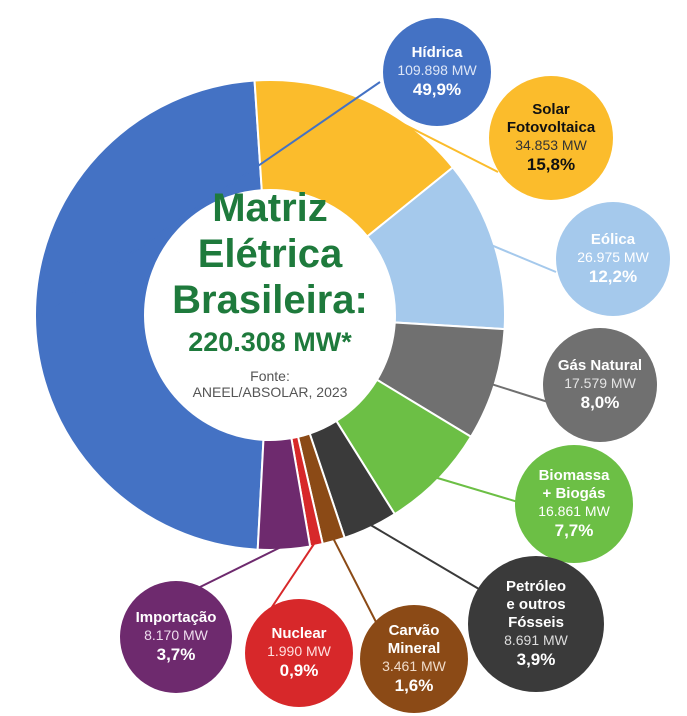 Image resolution: width=687 pixels, height=716 pixels. I want to click on leader-line-solar-fotovoltaica, so click(430, 137).